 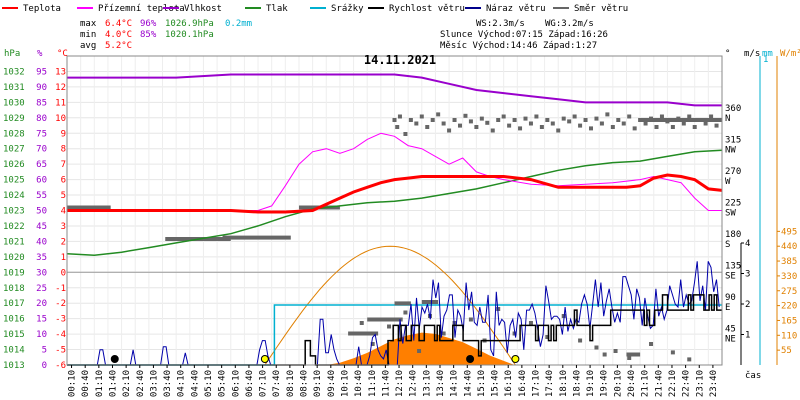 What do you see at coordinates (41, 119) in the screenshot?
I see `tick-humidity: 80` at bounding box center [41, 119].